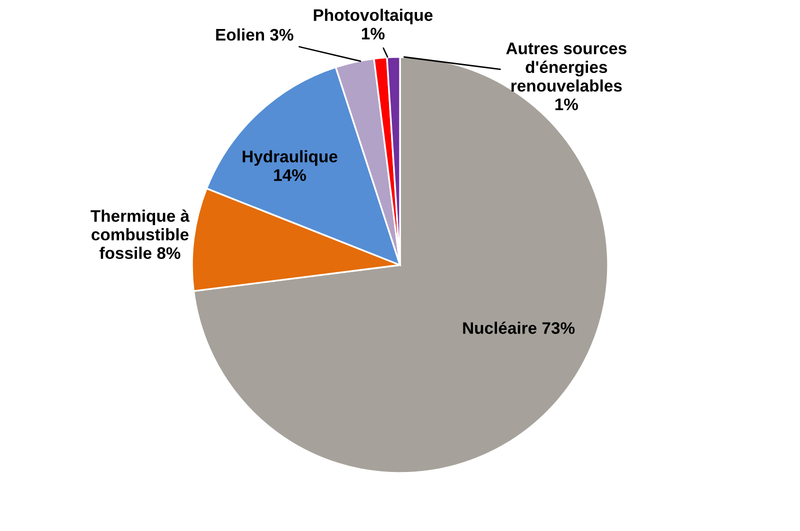 Image resolution: width=800 pixels, height=531 pixels. I want to click on slice-label: Hydraulique, so click(290, 158).